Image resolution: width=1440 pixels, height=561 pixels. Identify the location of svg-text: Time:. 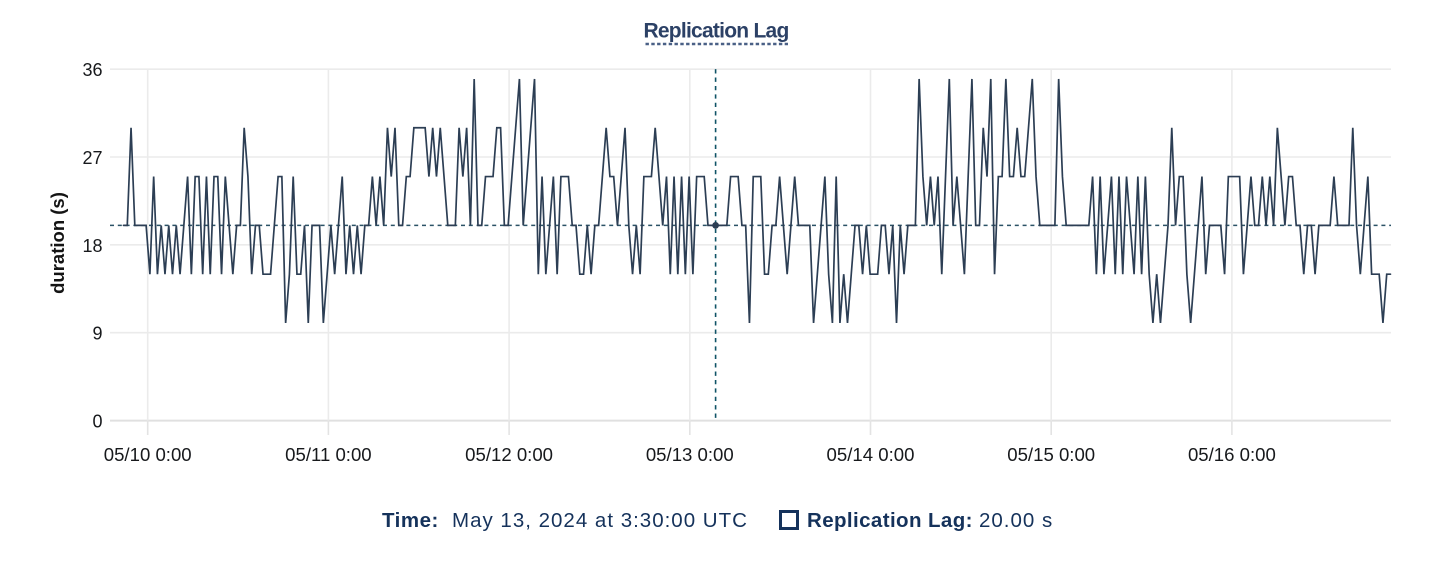
(410, 520).